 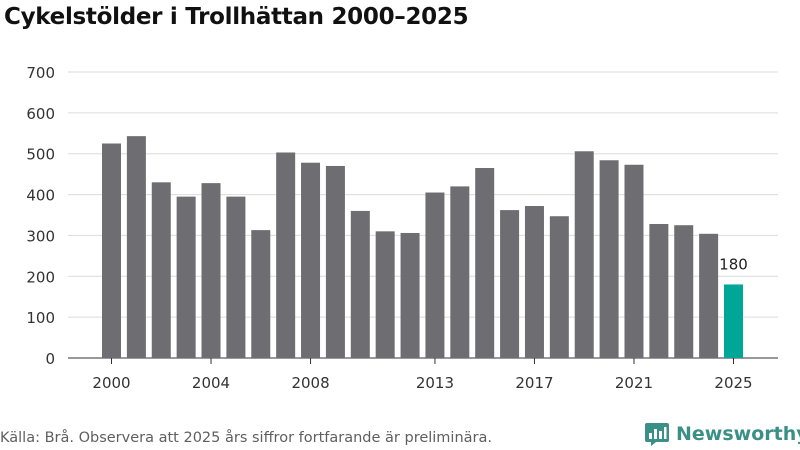 I want to click on bar-2013, so click(x=435, y=275).